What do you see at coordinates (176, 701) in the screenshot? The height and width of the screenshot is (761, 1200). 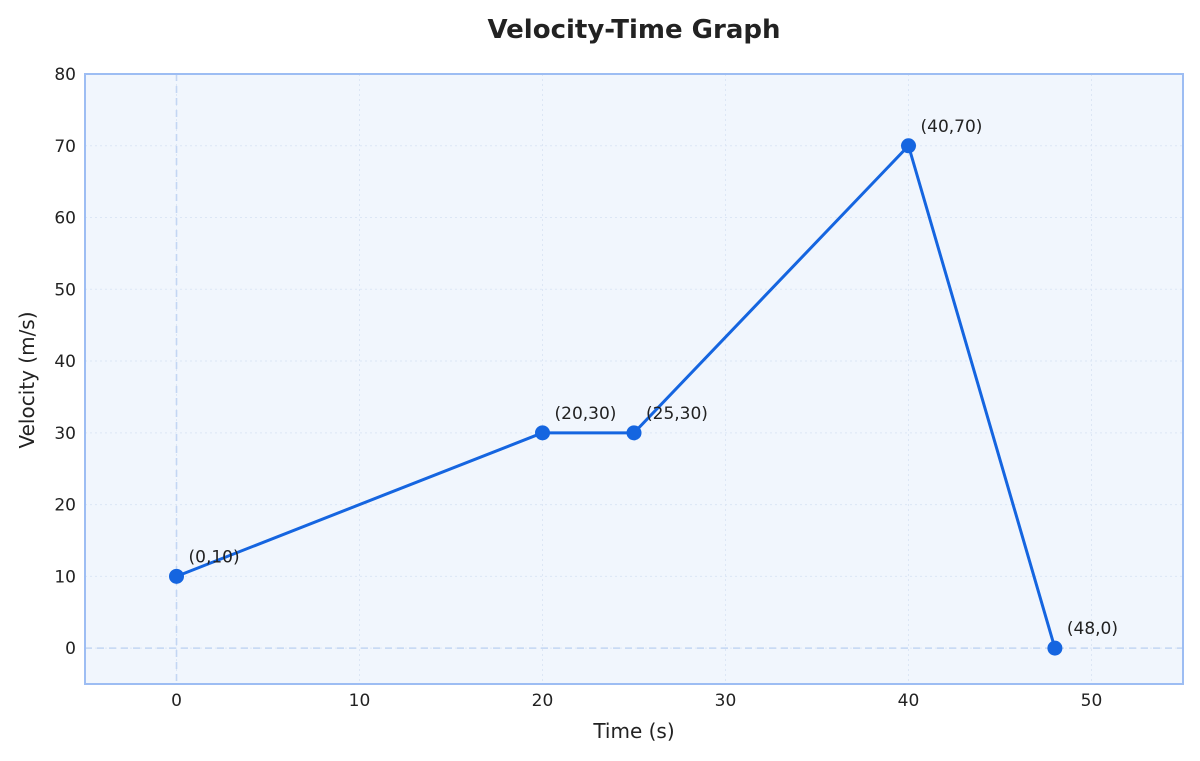 I see `x-tick-label: 0` at bounding box center [176, 701].